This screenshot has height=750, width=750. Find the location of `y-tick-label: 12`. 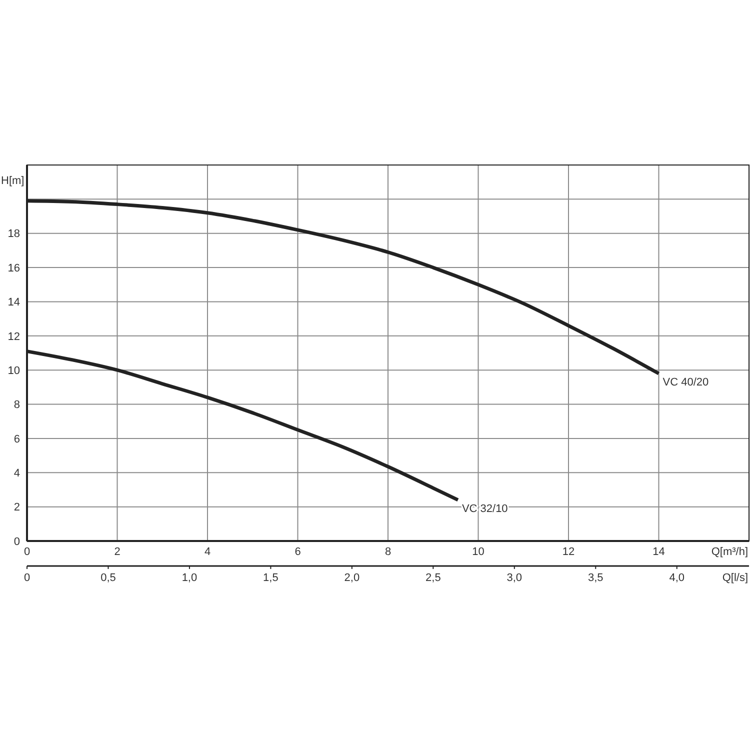

y-tick-label: 12 is located at coordinates (14, 336).